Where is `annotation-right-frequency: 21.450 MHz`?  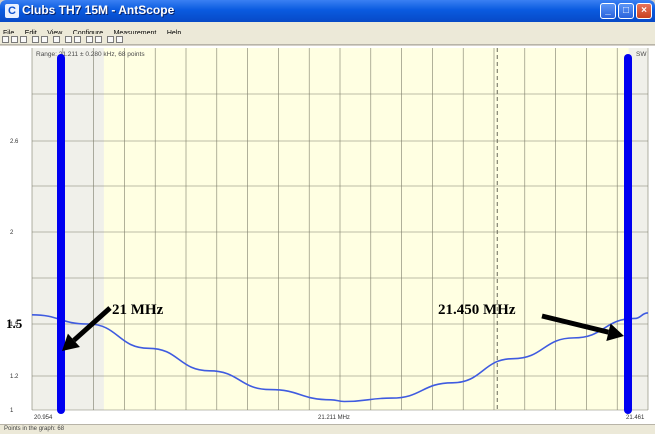
annotation-right-frequency: 21.450 MHz is located at coordinates (477, 310).